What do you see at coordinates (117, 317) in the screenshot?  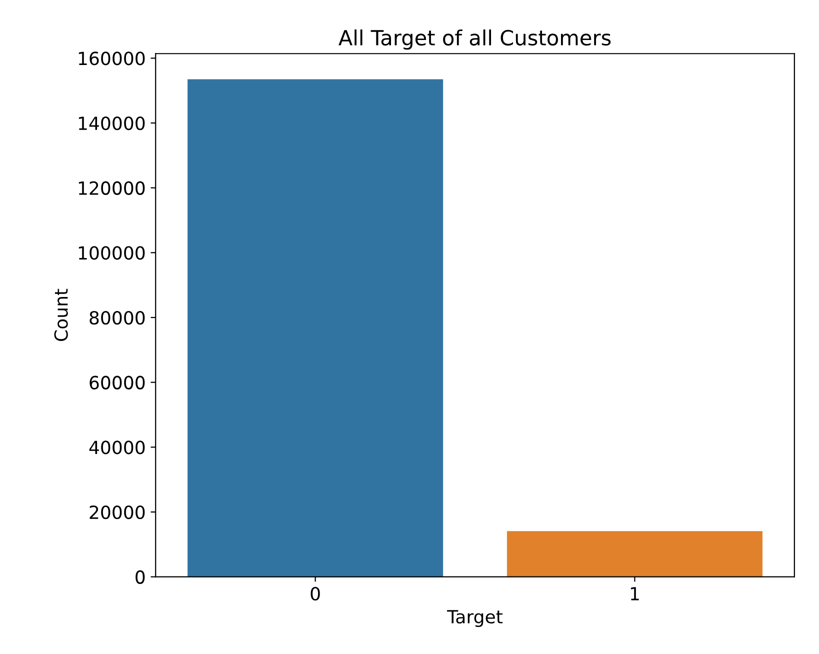 I see `y-tick-label: 80000` at bounding box center [117, 317].